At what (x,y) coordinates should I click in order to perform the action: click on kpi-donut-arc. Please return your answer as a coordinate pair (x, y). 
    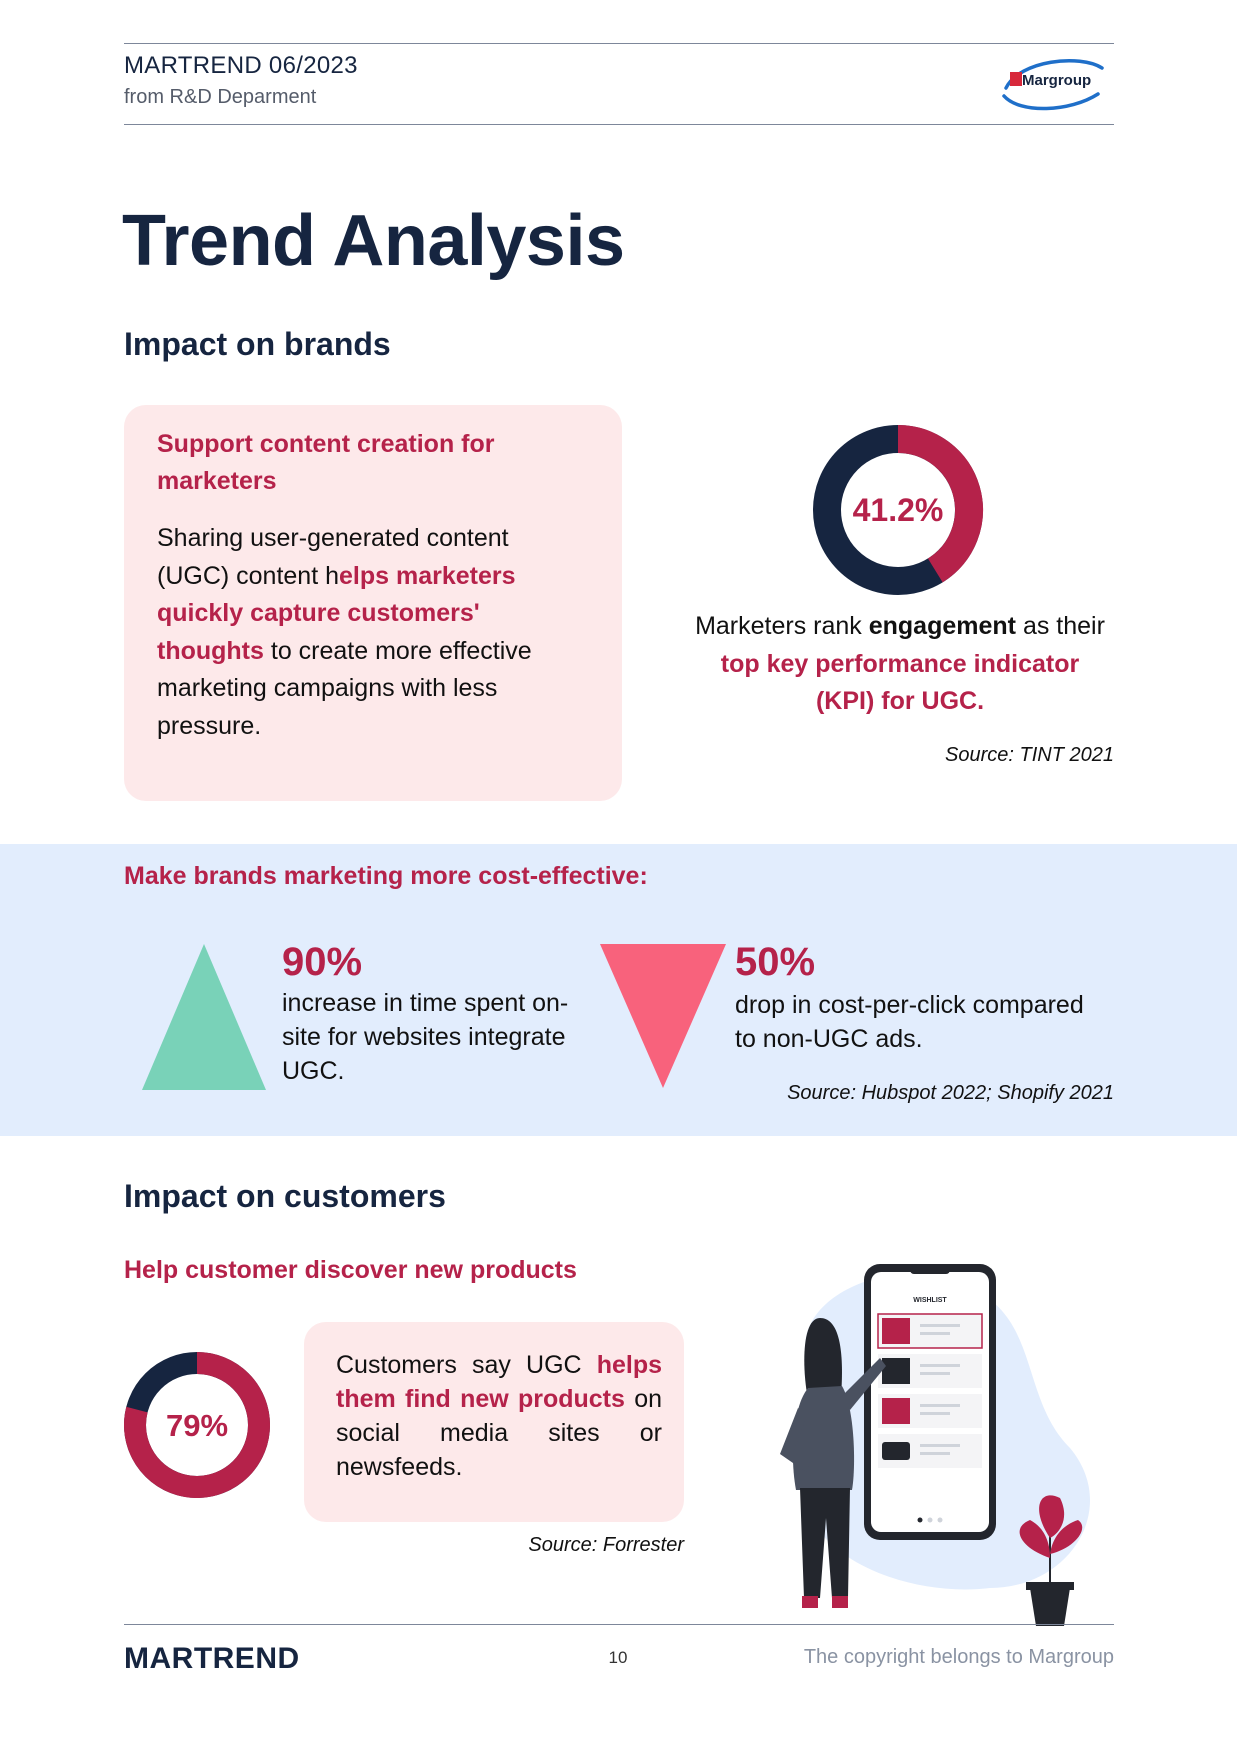
    Looking at the image, I should click on (940, 504).